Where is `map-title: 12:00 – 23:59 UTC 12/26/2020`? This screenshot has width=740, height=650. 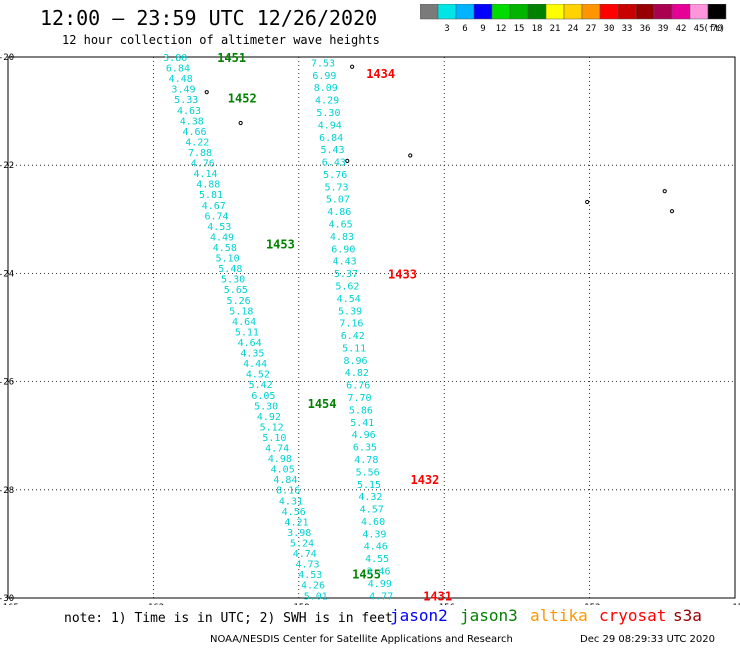
map-title: 12:00 – 23:59 UTC 12/26/2020 is located at coordinates (209, 18).